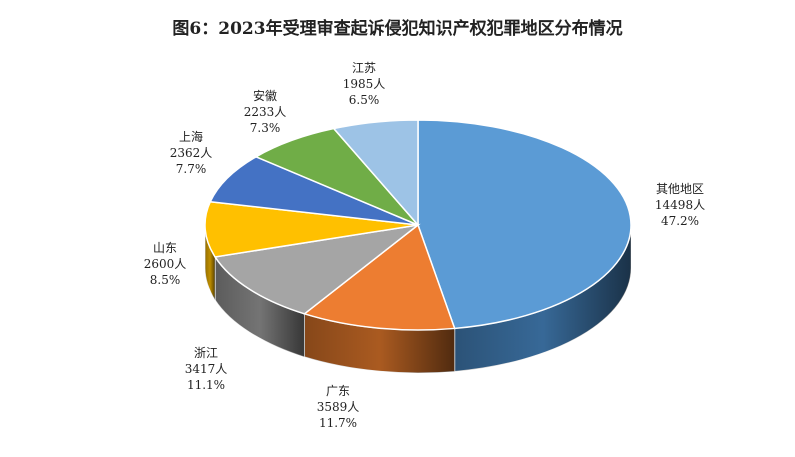 This screenshot has height=457, width=795. I want to click on slice-label-name-3: 山东, so click(165, 248).